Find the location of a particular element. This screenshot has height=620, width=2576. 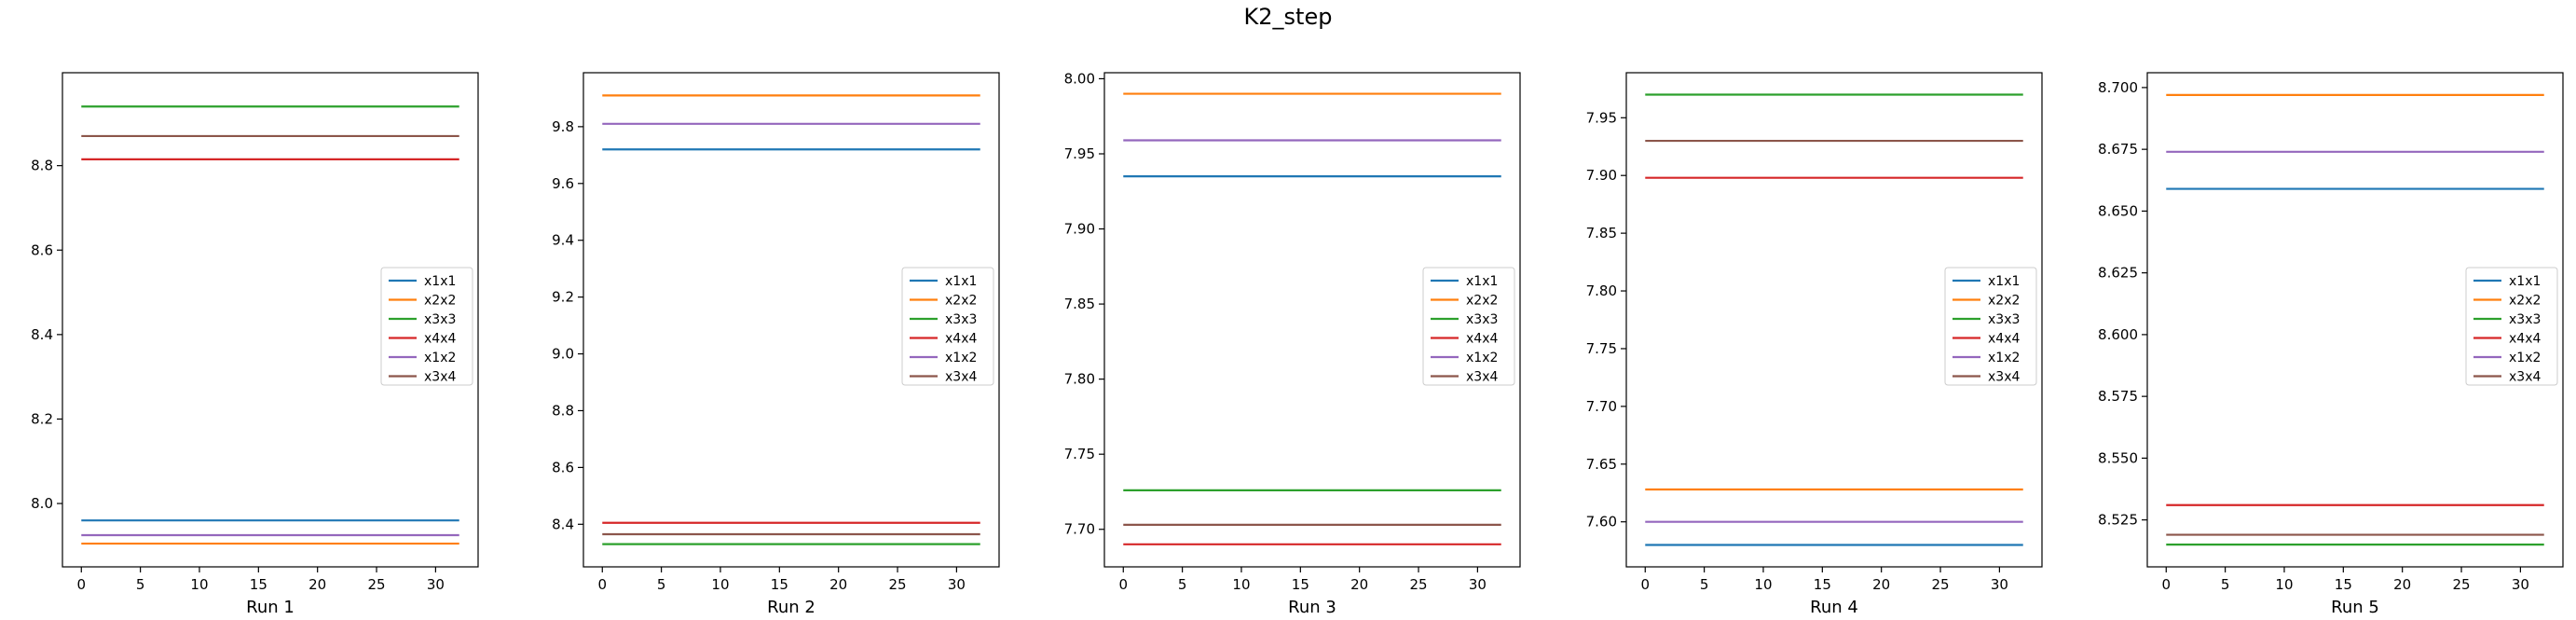

y-tick-label: 7.70 is located at coordinates (1079, 529).